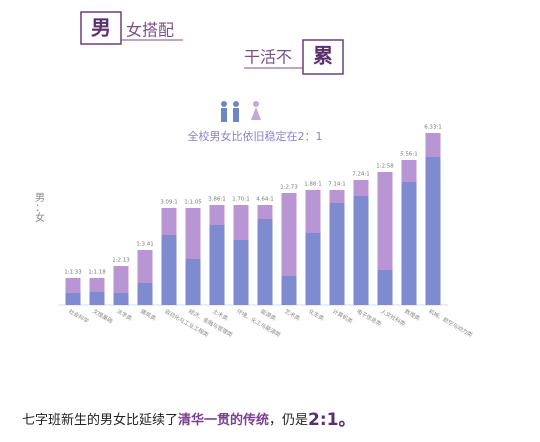  Describe the element at coordinates (40, 208) in the screenshot. I see `y-label: ：` at that location.